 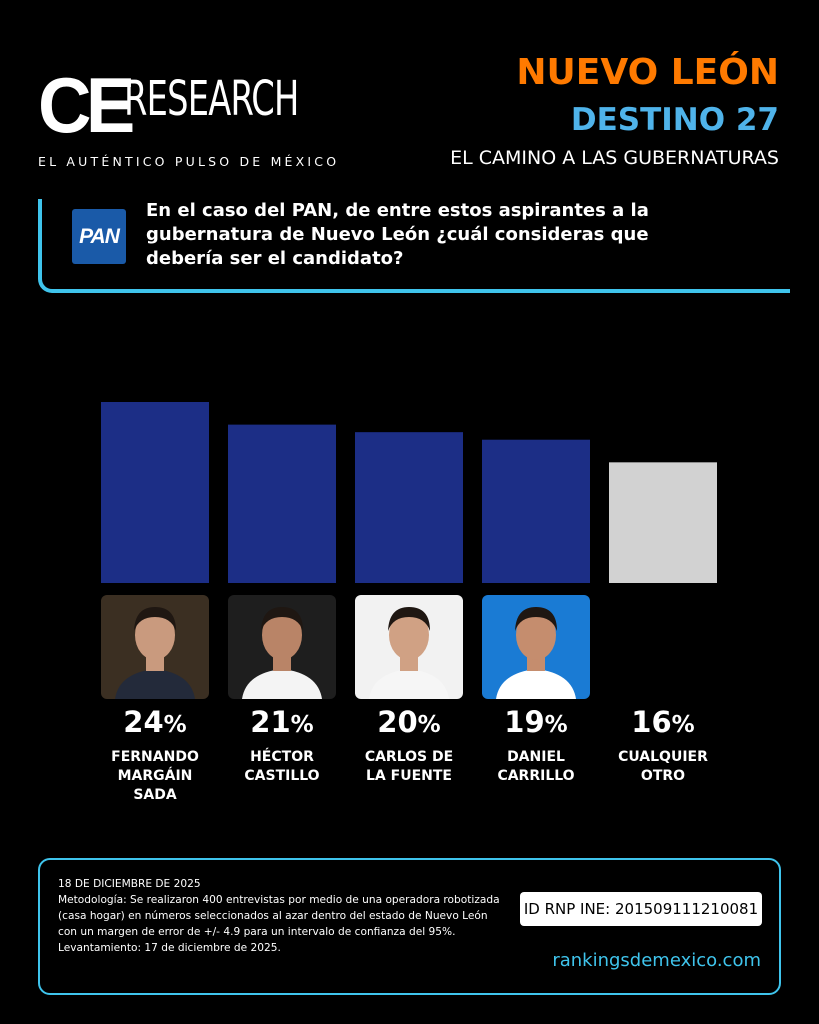 I want to click on candidate-name-line: CASTILLO, so click(x=282, y=776).